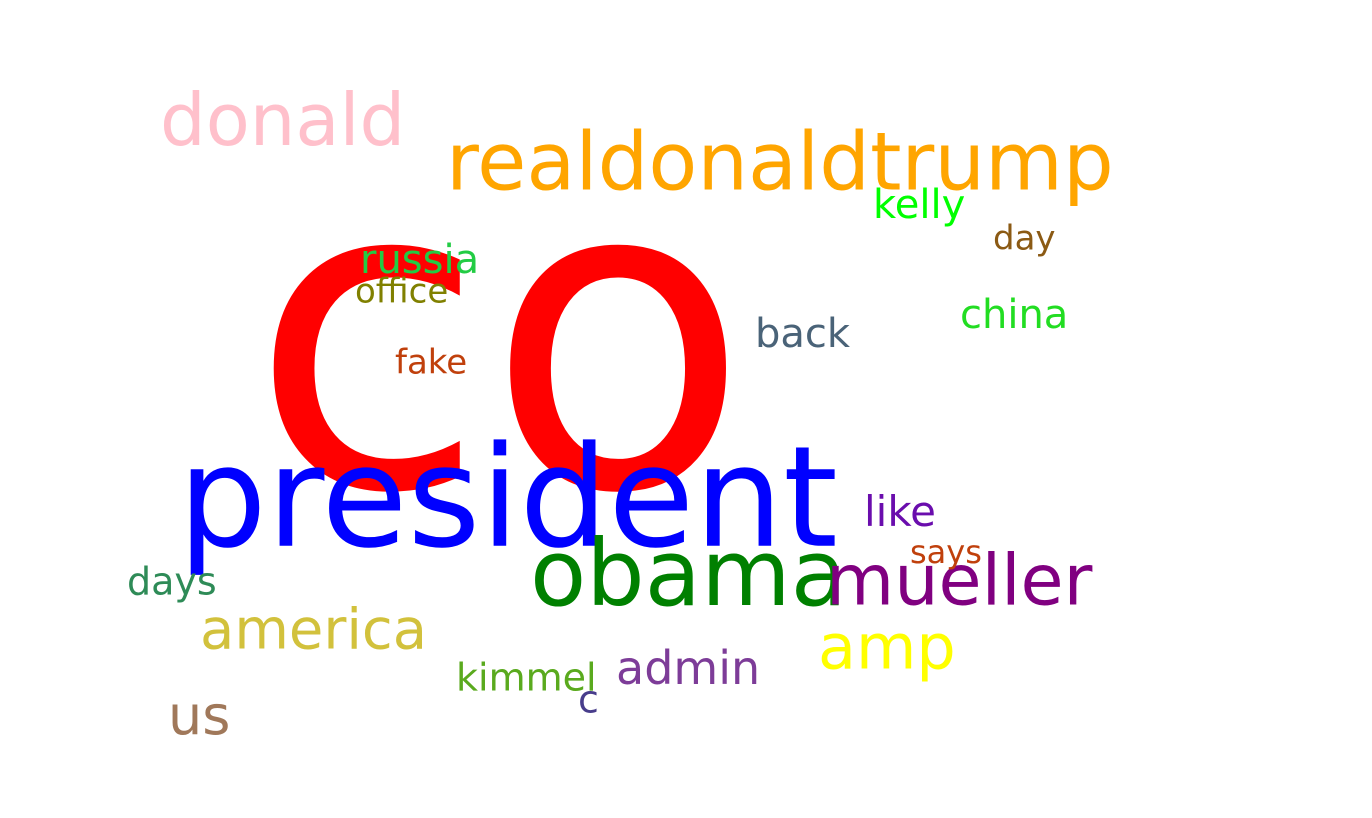 The height and width of the screenshot is (818, 1372). Describe the element at coordinates (689, 574) in the screenshot. I see `word-obama: obama` at that location.